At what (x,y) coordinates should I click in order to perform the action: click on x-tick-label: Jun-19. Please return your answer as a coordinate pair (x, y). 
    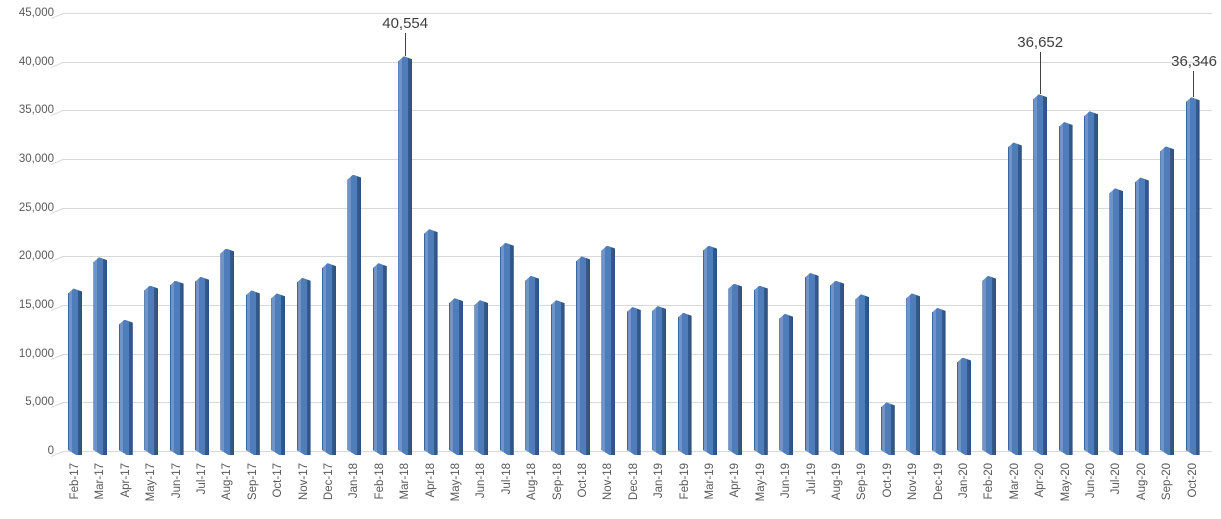
    Looking at the image, I should click on (786, 481).